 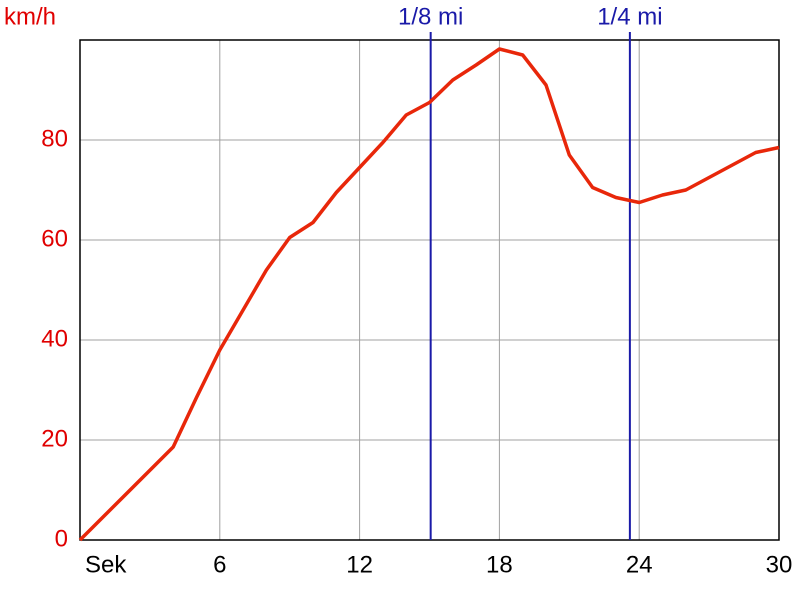 What do you see at coordinates (430, 16) in the screenshot?
I see `marker-label: 1/8 mi` at bounding box center [430, 16].